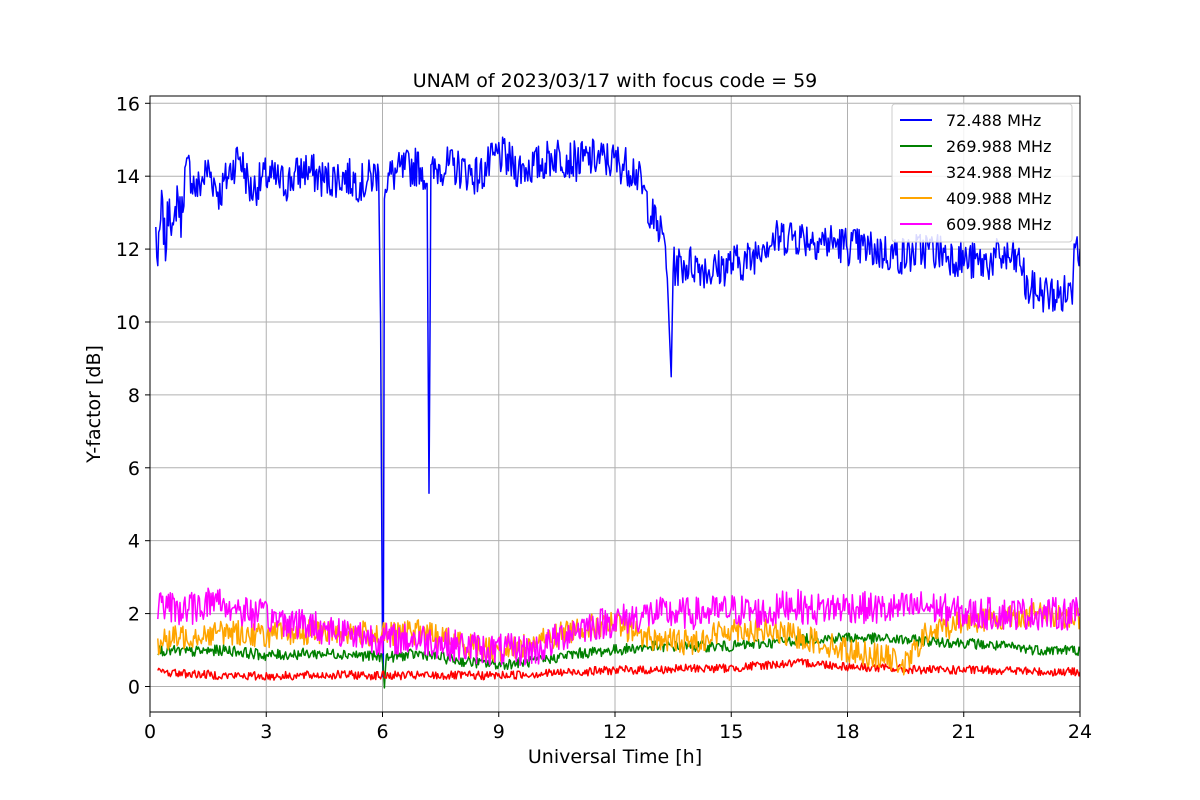 The height and width of the screenshot is (800, 1200). I want to click on x-tick-label: 0, so click(150, 732).